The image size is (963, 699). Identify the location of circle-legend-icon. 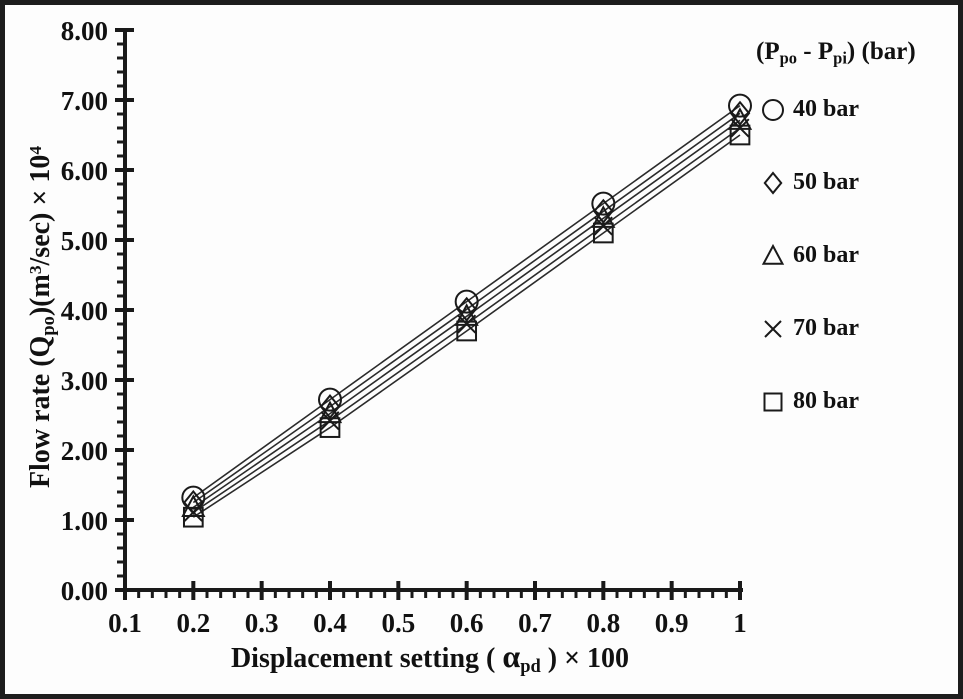
(773, 109).